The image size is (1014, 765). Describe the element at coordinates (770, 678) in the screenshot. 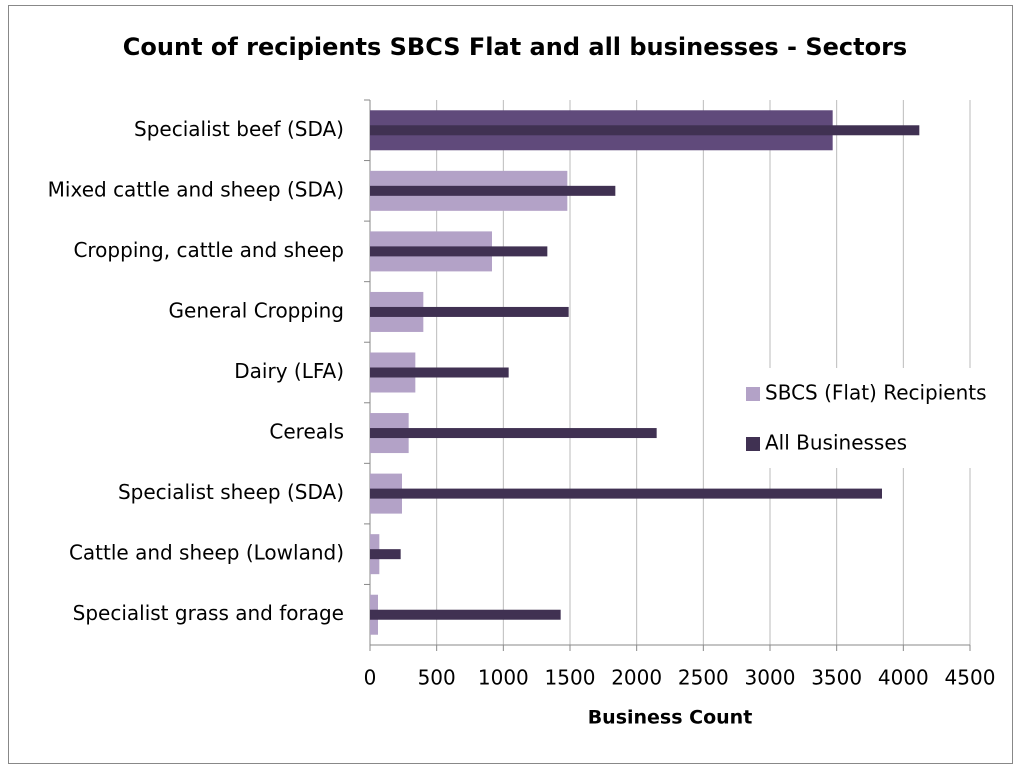

I see `x-tick-label: 3000` at that location.